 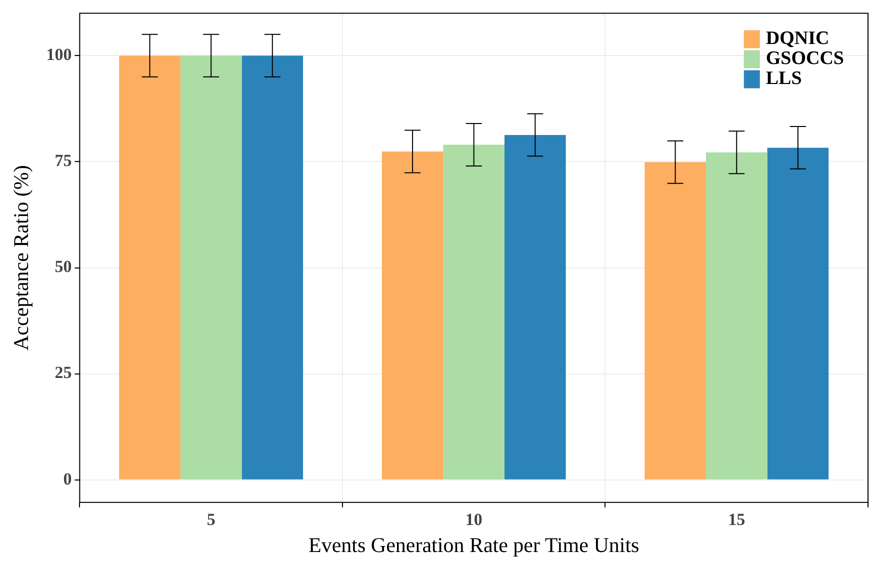 I want to click on legend-label: DQNIC, so click(x=798, y=39).